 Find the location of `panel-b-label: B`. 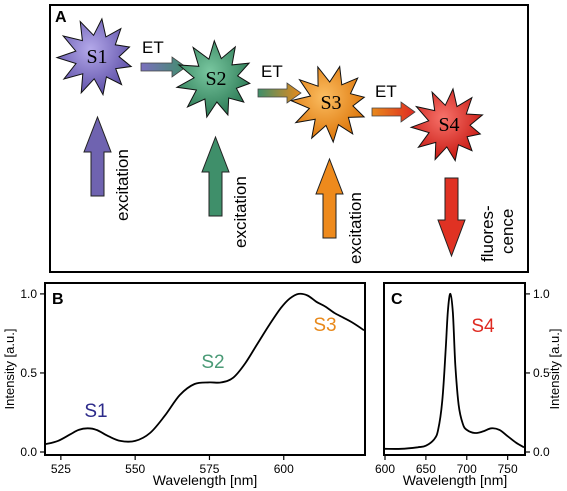

panel-b-label: B is located at coordinates (58, 299).